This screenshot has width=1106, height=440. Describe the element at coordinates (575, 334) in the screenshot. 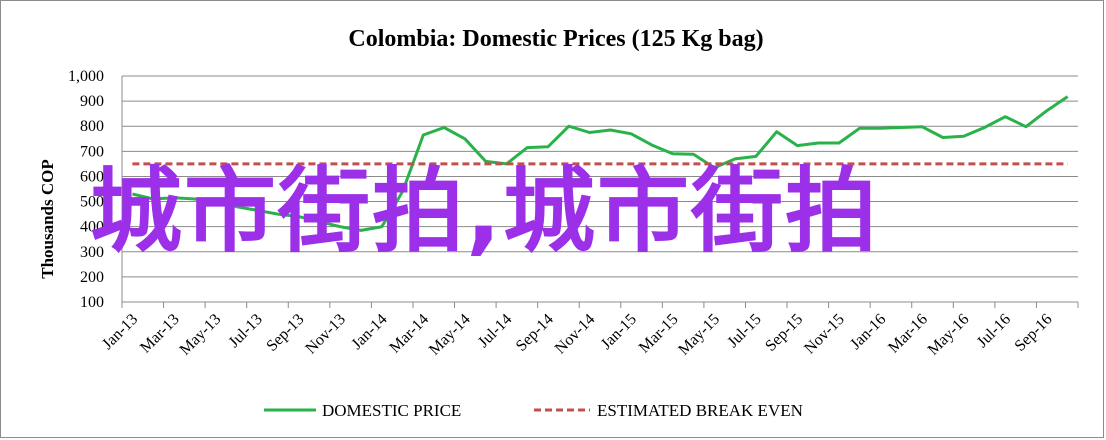

I see `x-tick-label: Nov-14` at that location.